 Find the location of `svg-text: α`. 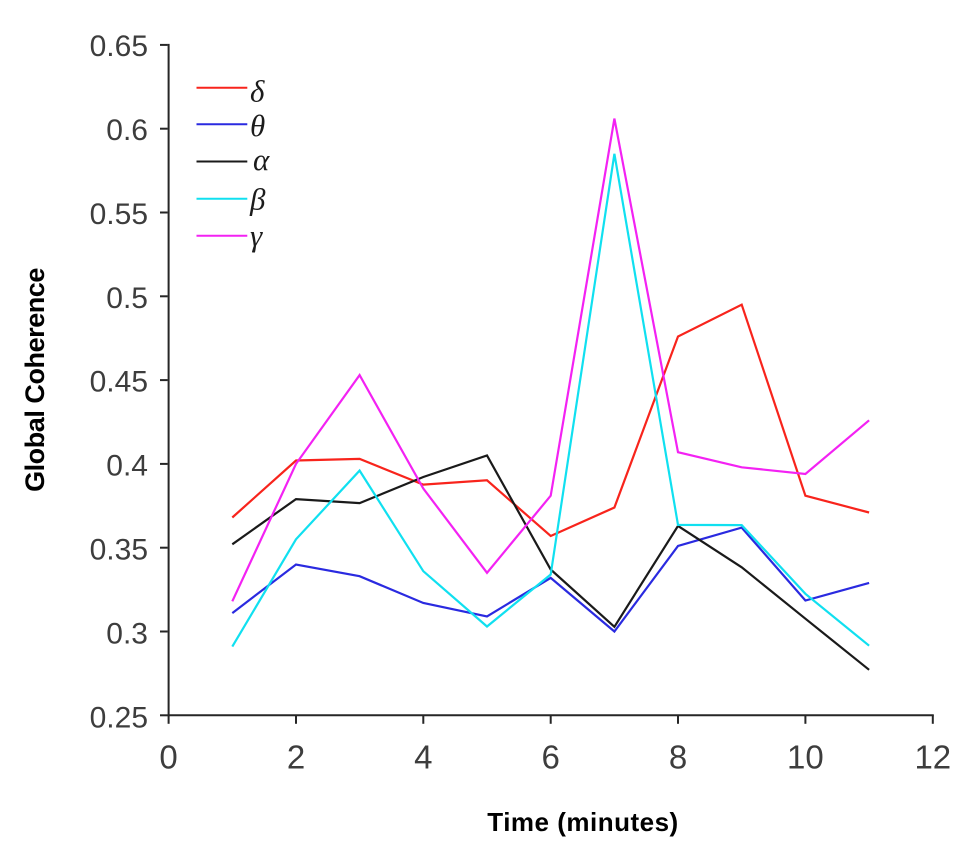

svg-text: α is located at coordinates (261, 159).